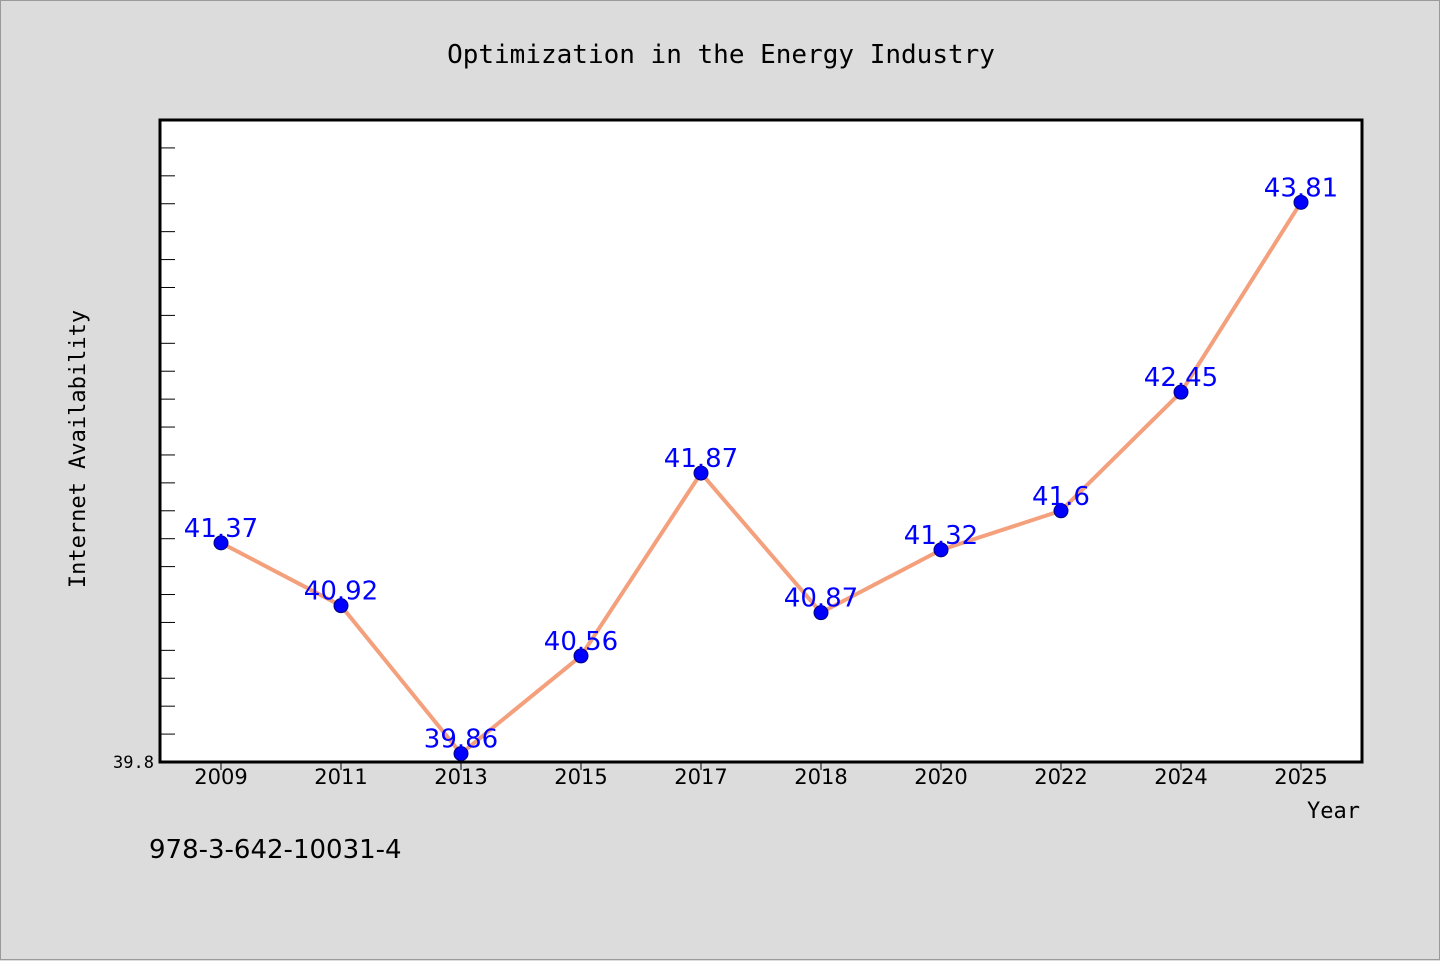 The height and width of the screenshot is (961, 1440). Describe the element at coordinates (581, 656) in the screenshot. I see `data-point-2015` at that location.